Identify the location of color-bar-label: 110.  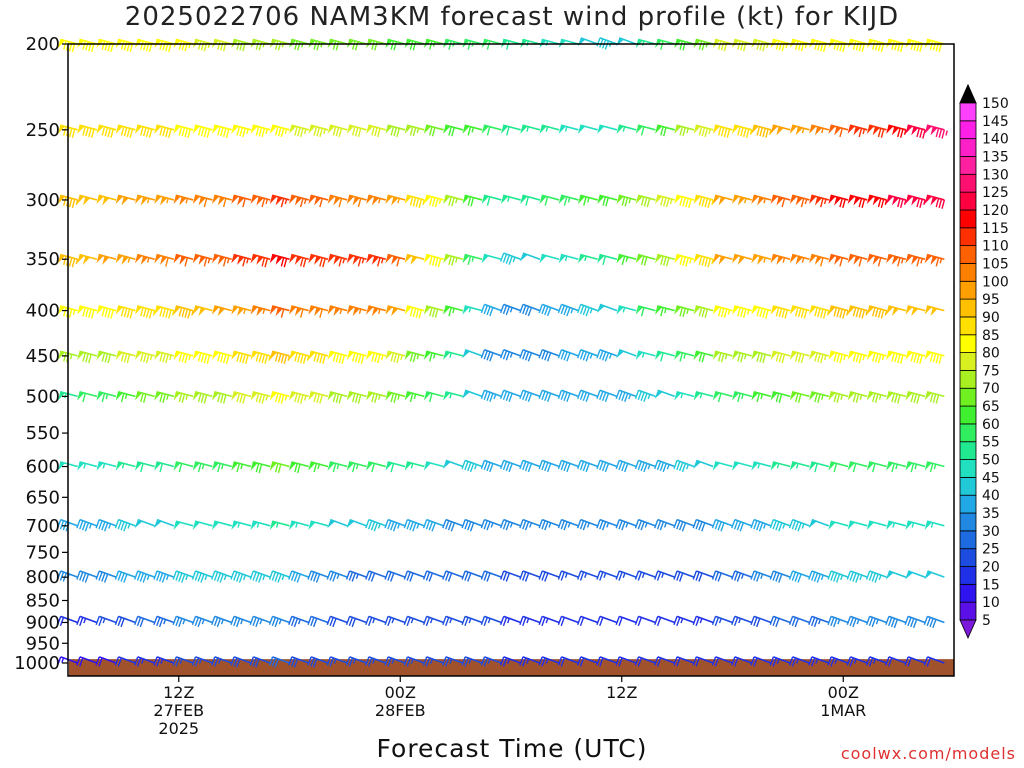
(995, 247).